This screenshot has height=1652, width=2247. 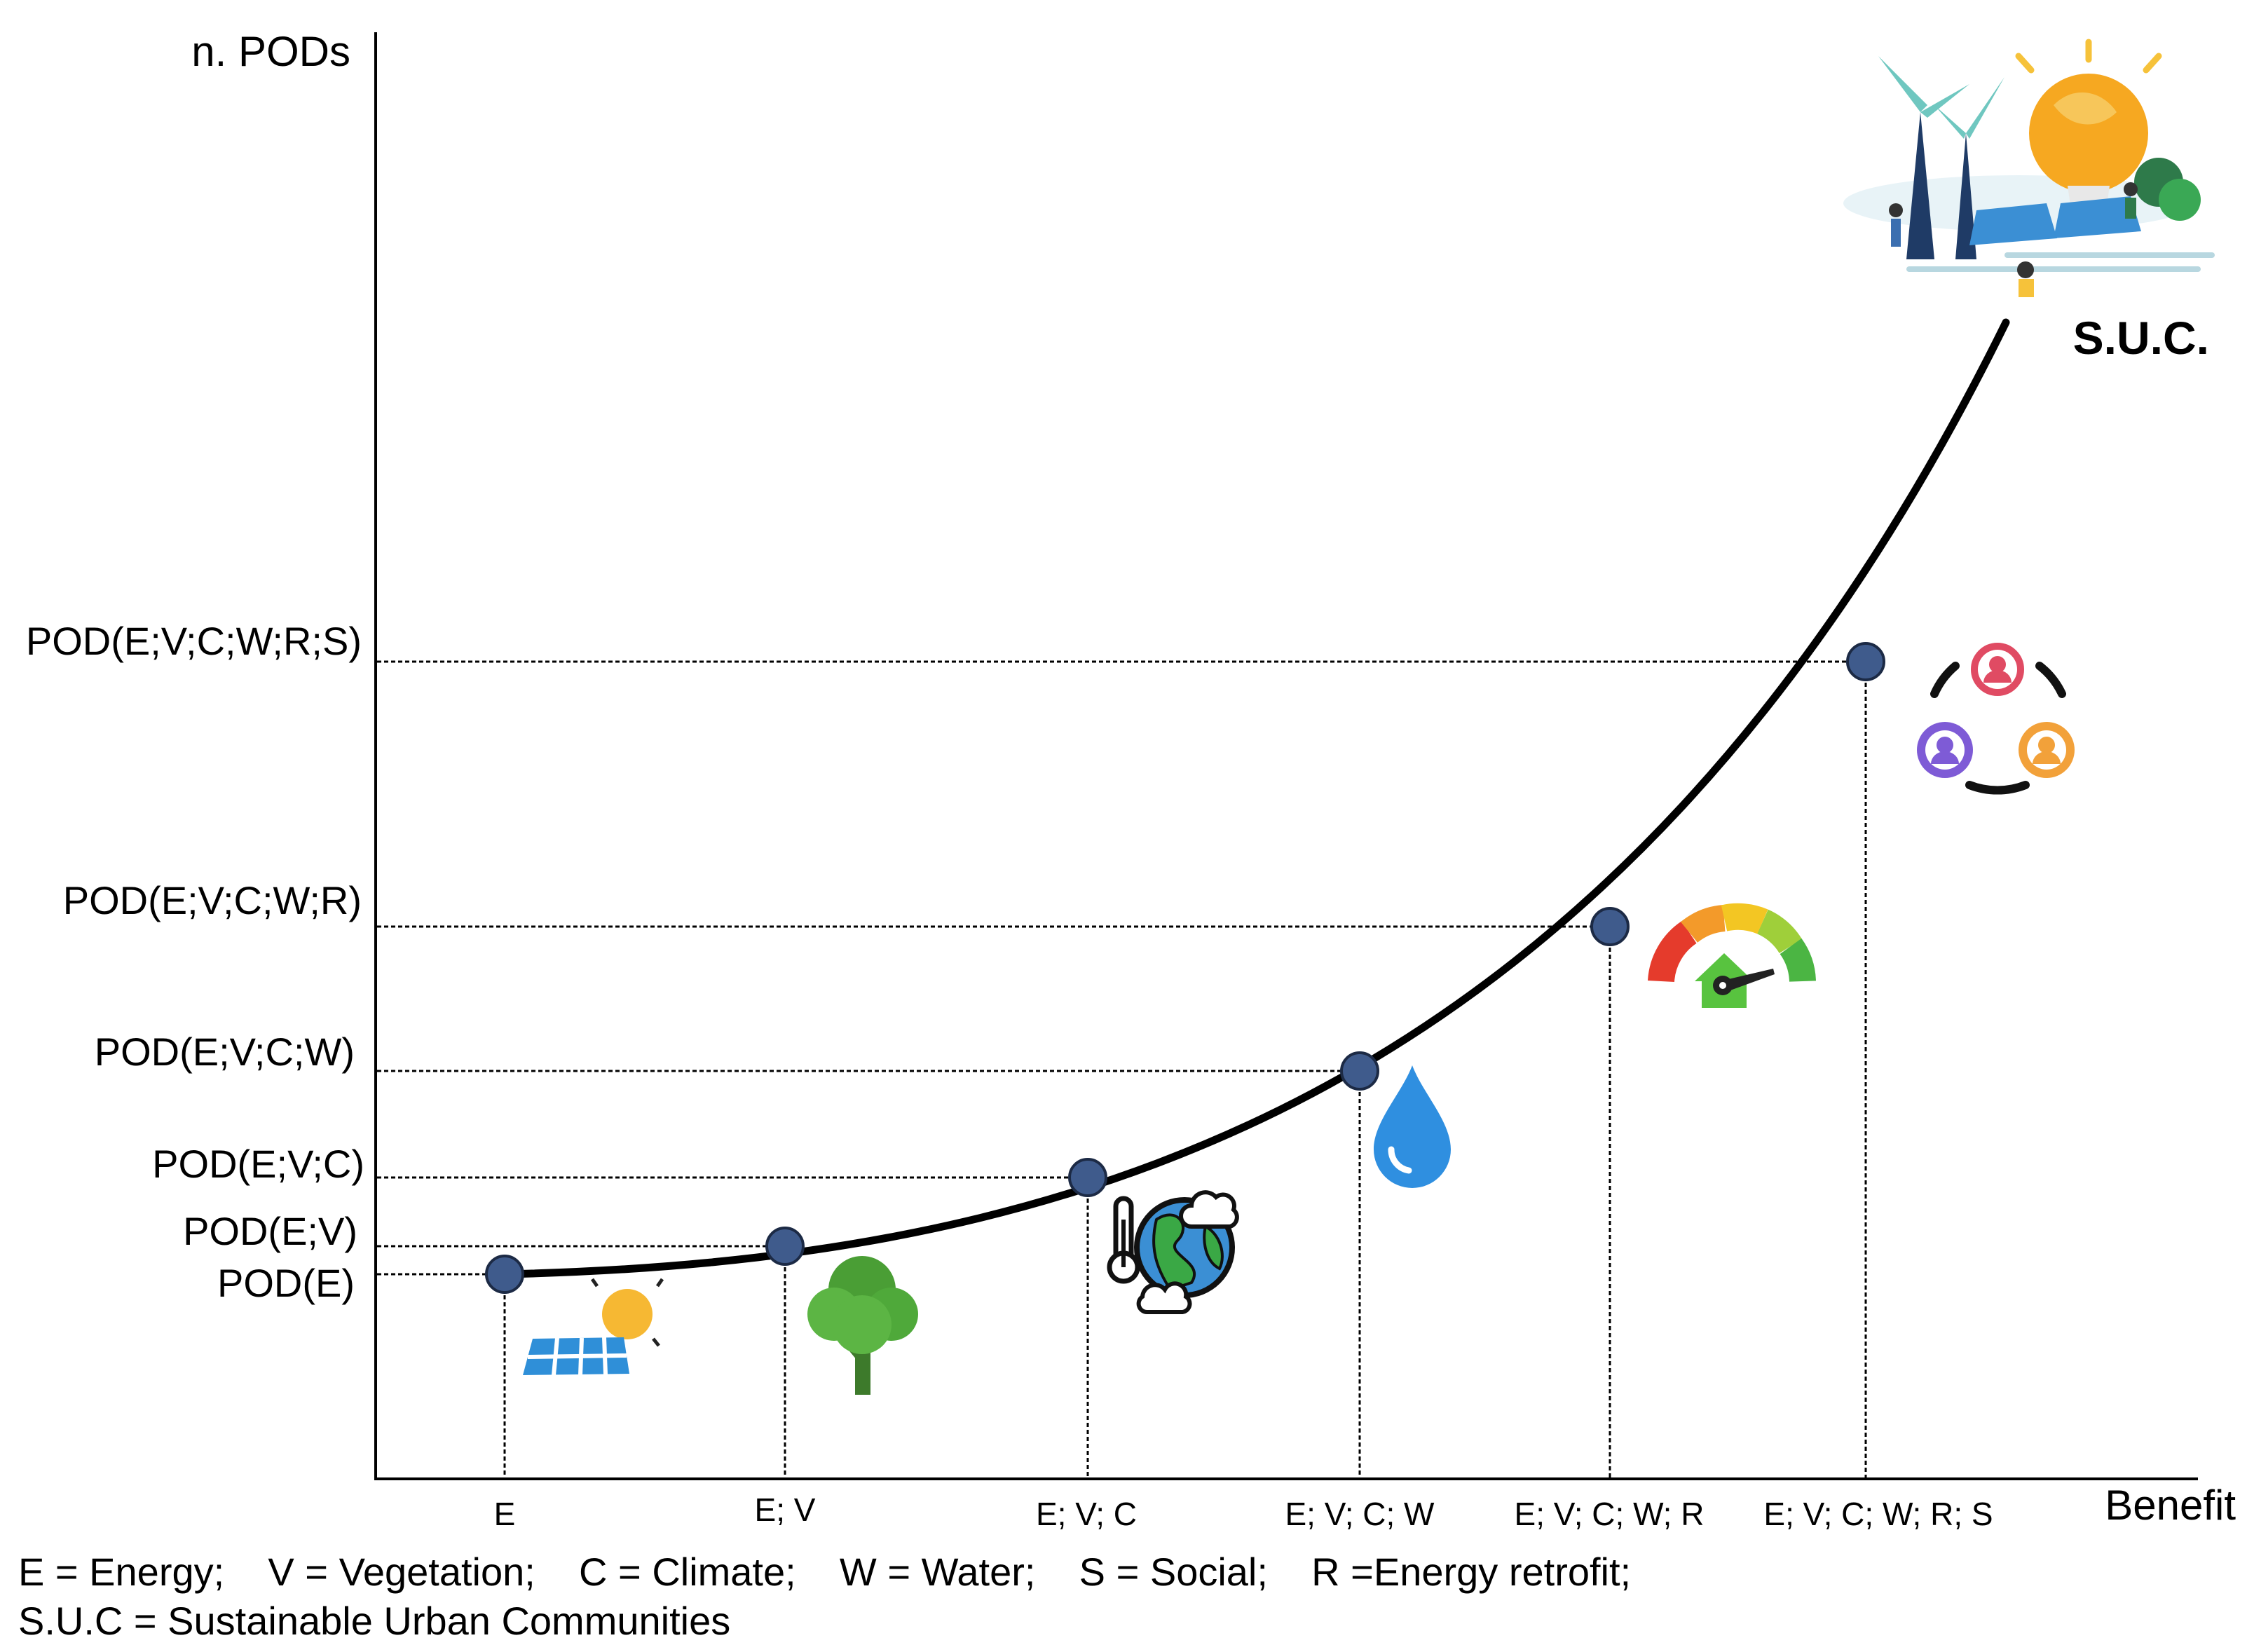 What do you see at coordinates (194, 641) in the screenshot?
I see `y-label-pod-evcwrs: POD(E;V;C;W;R;S)` at bounding box center [194, 641].